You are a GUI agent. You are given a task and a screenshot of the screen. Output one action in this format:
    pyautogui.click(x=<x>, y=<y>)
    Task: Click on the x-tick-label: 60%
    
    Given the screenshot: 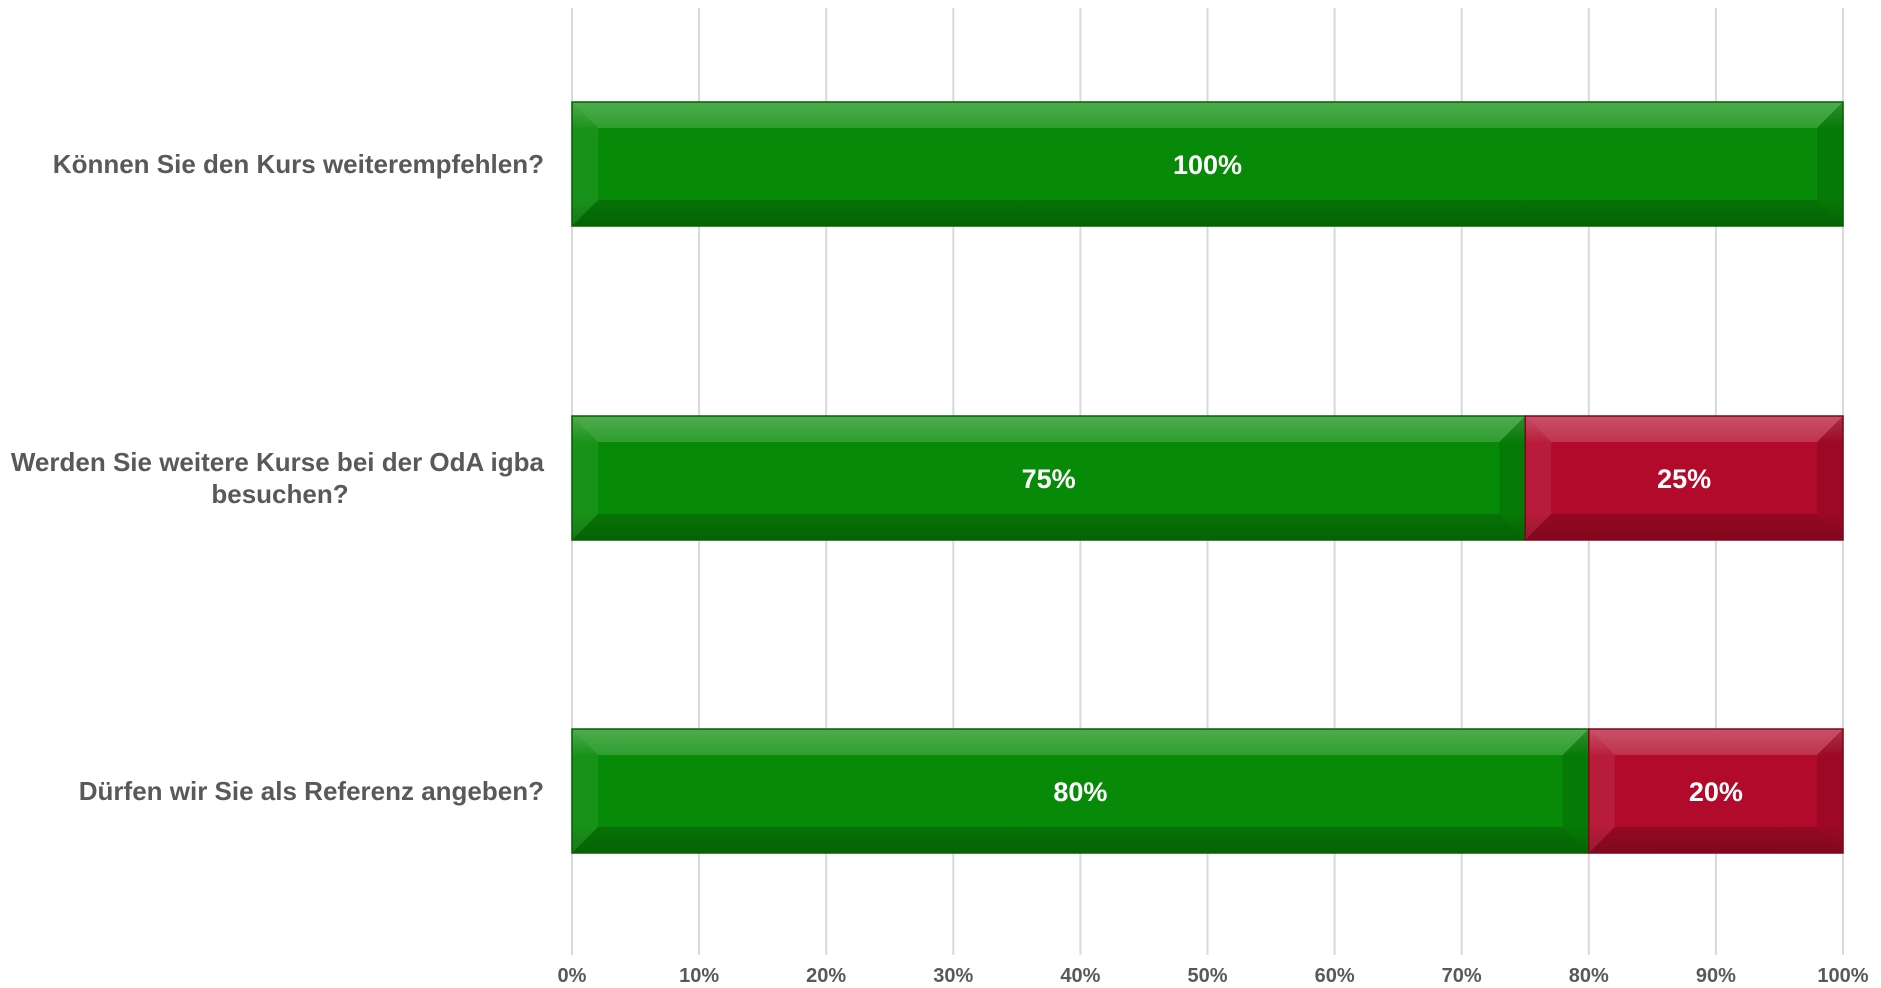 What is the action you would take?
    pyautogui.click(x=1335, y=976)
    